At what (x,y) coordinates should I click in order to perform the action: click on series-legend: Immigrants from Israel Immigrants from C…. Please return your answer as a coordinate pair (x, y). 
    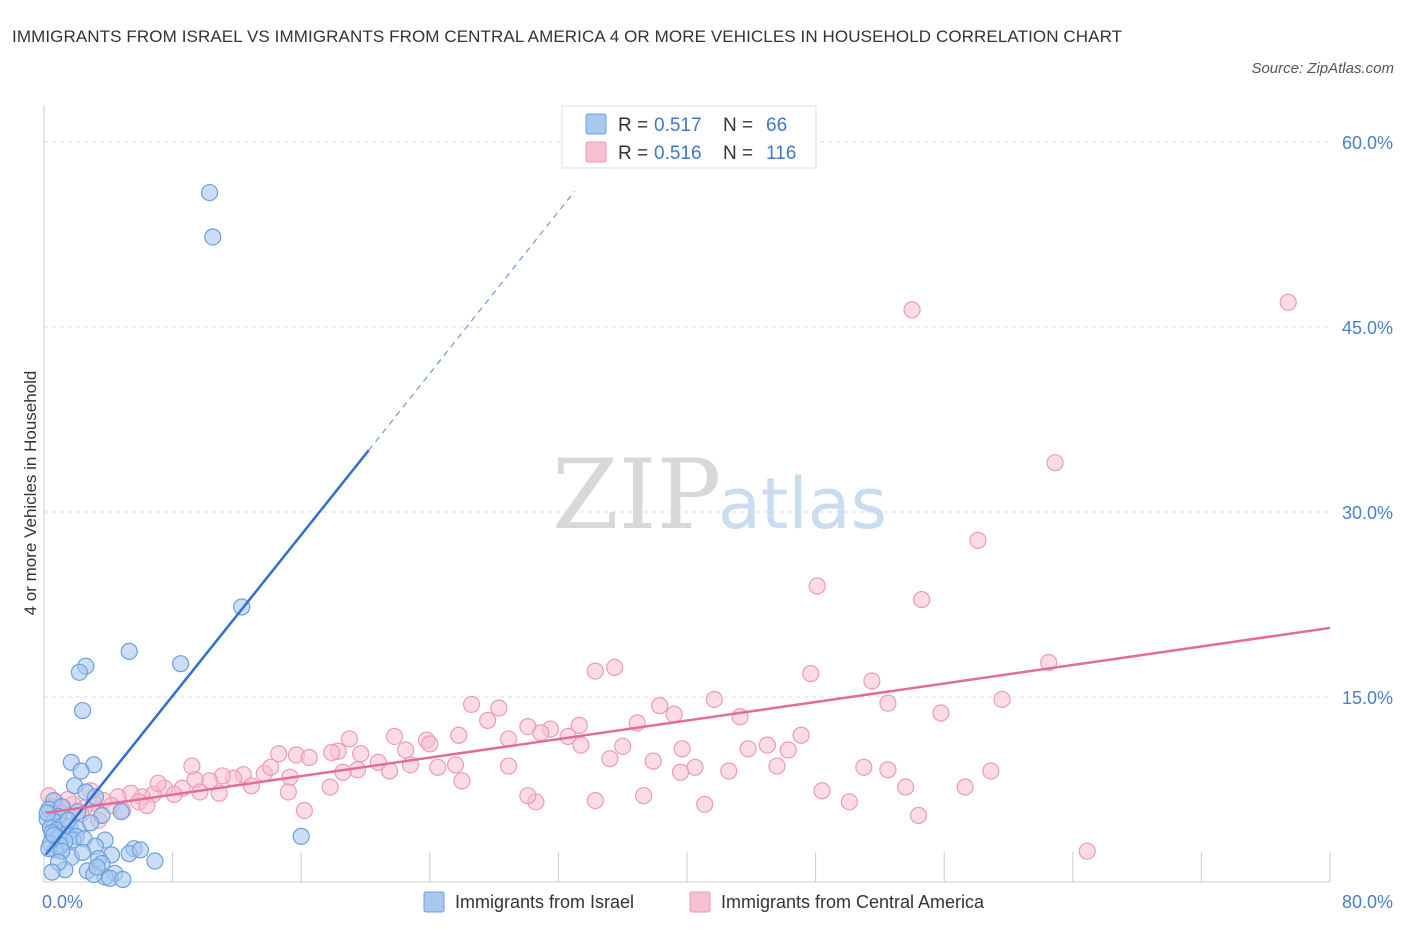
    Looking at the image, I should click on (704, 902).